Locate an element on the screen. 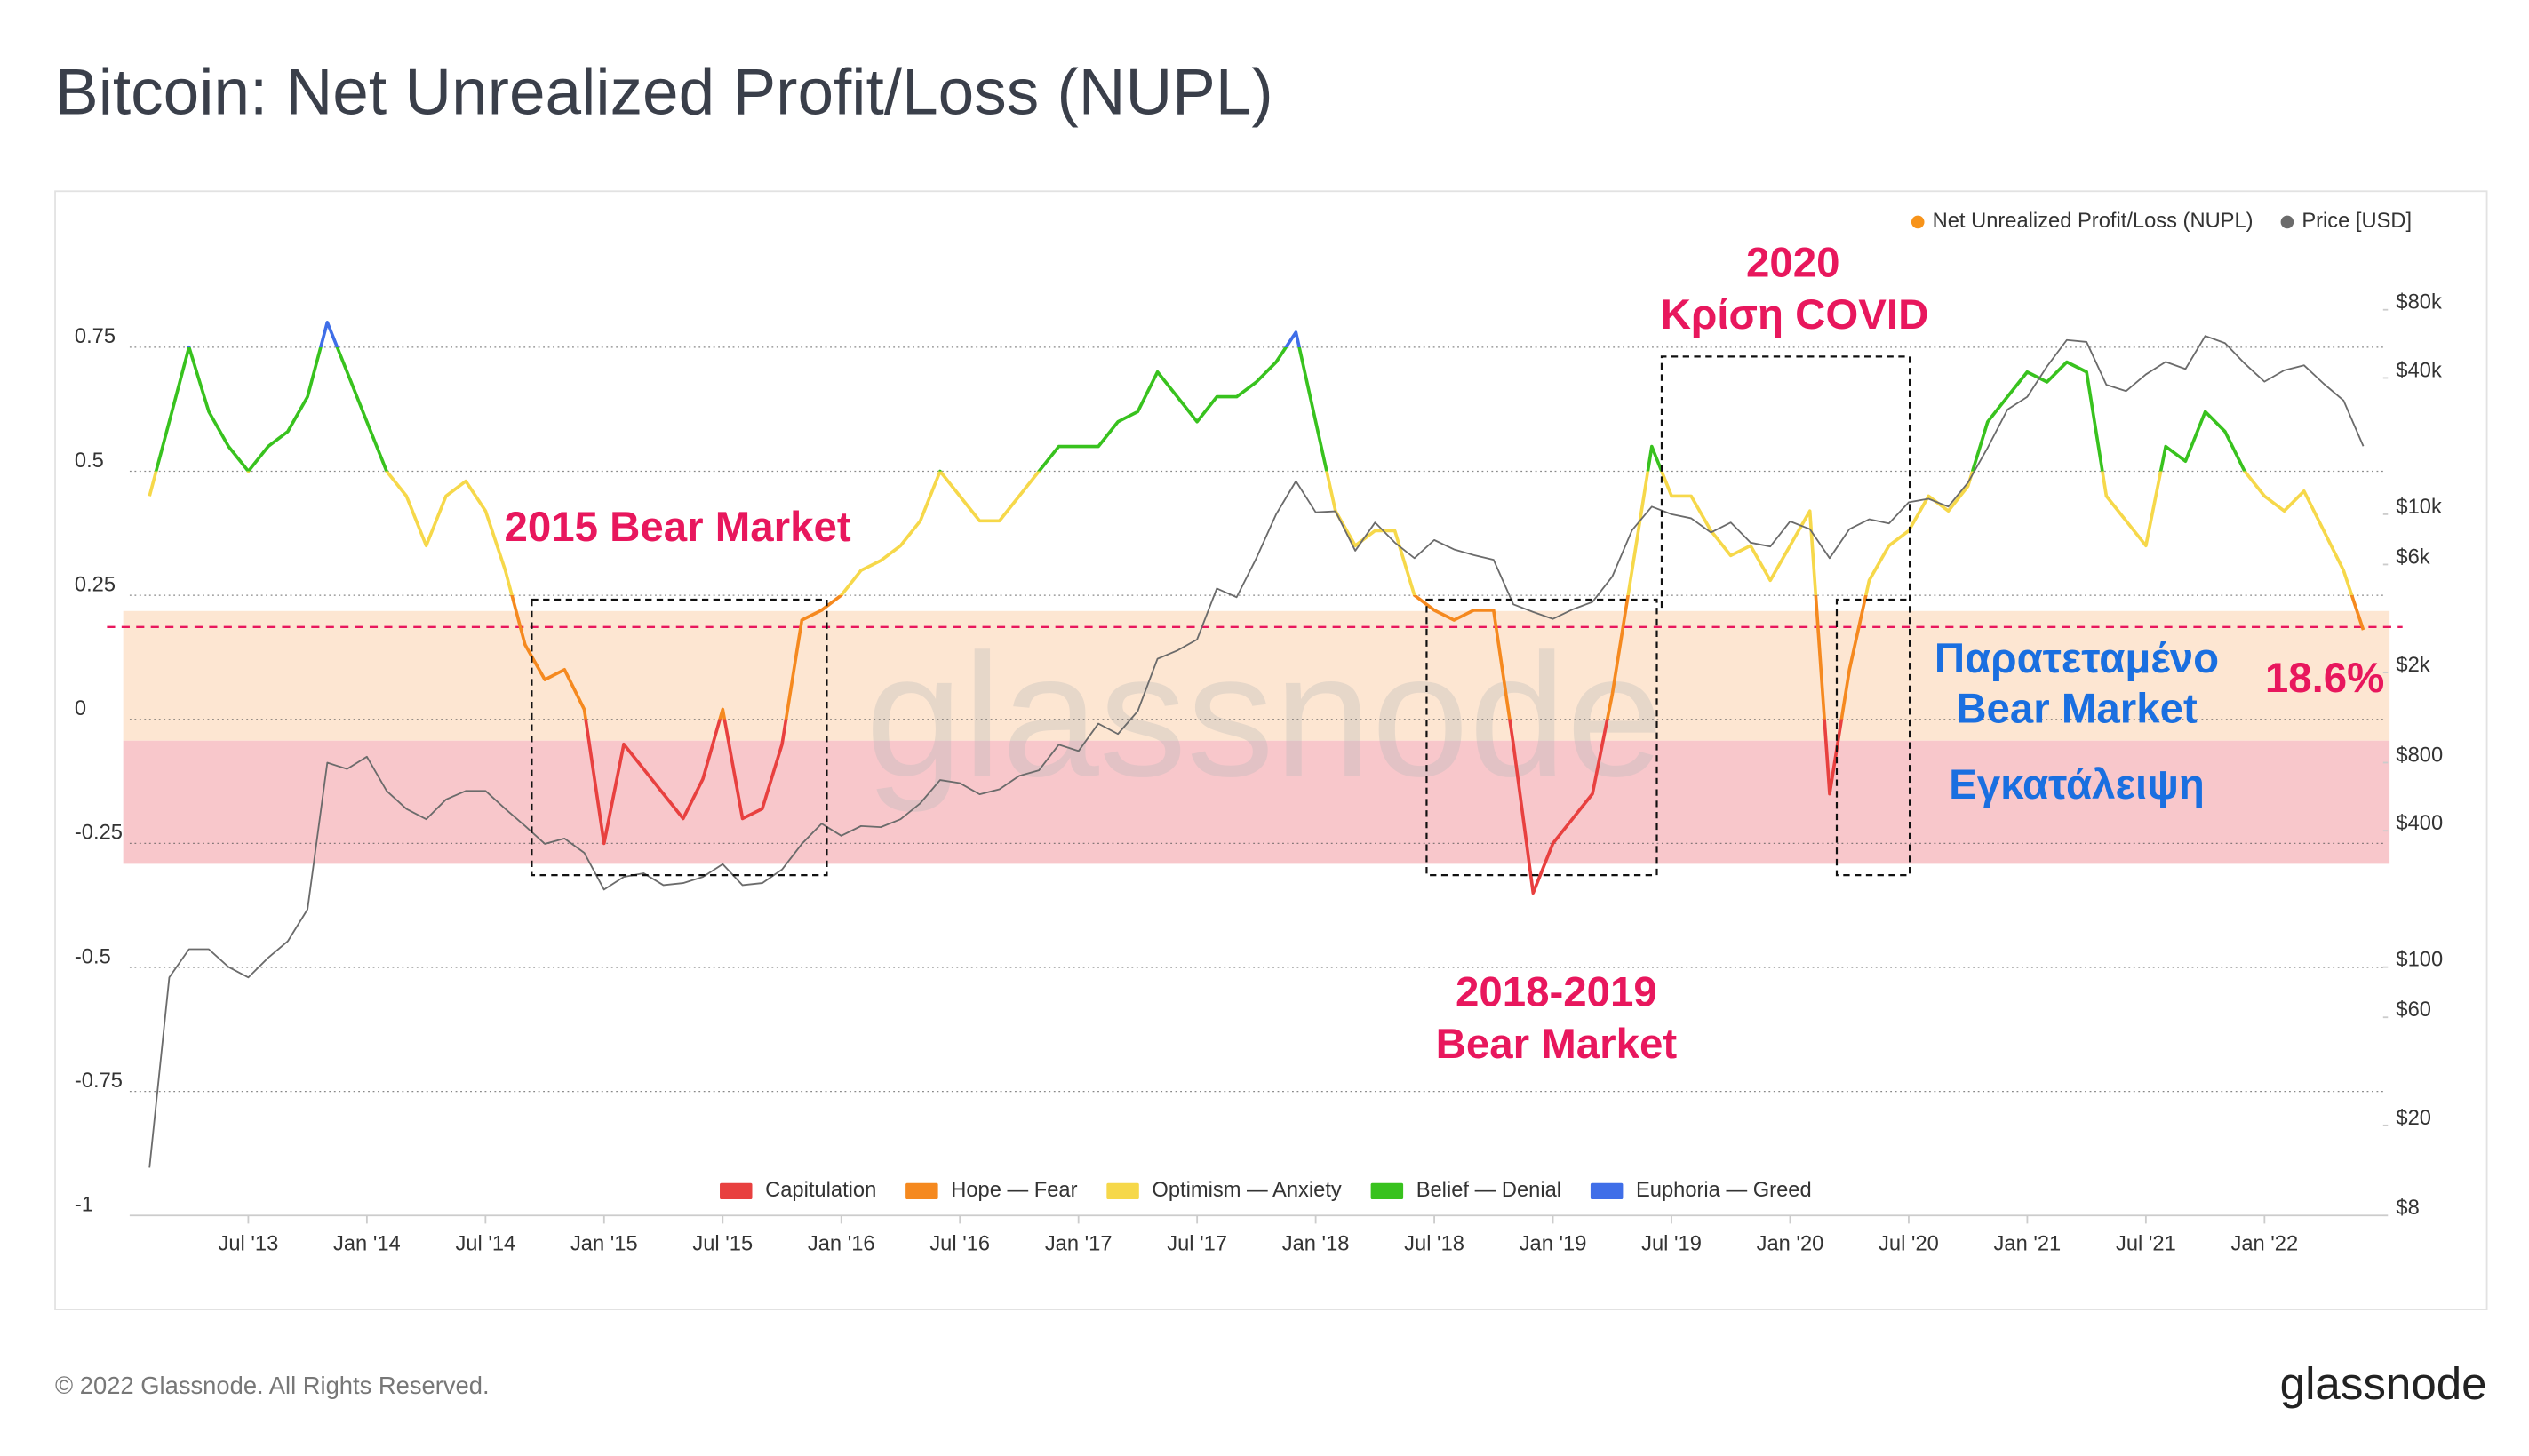  x-tick-label: Jul '15 is located at coordinates (722, 1243).